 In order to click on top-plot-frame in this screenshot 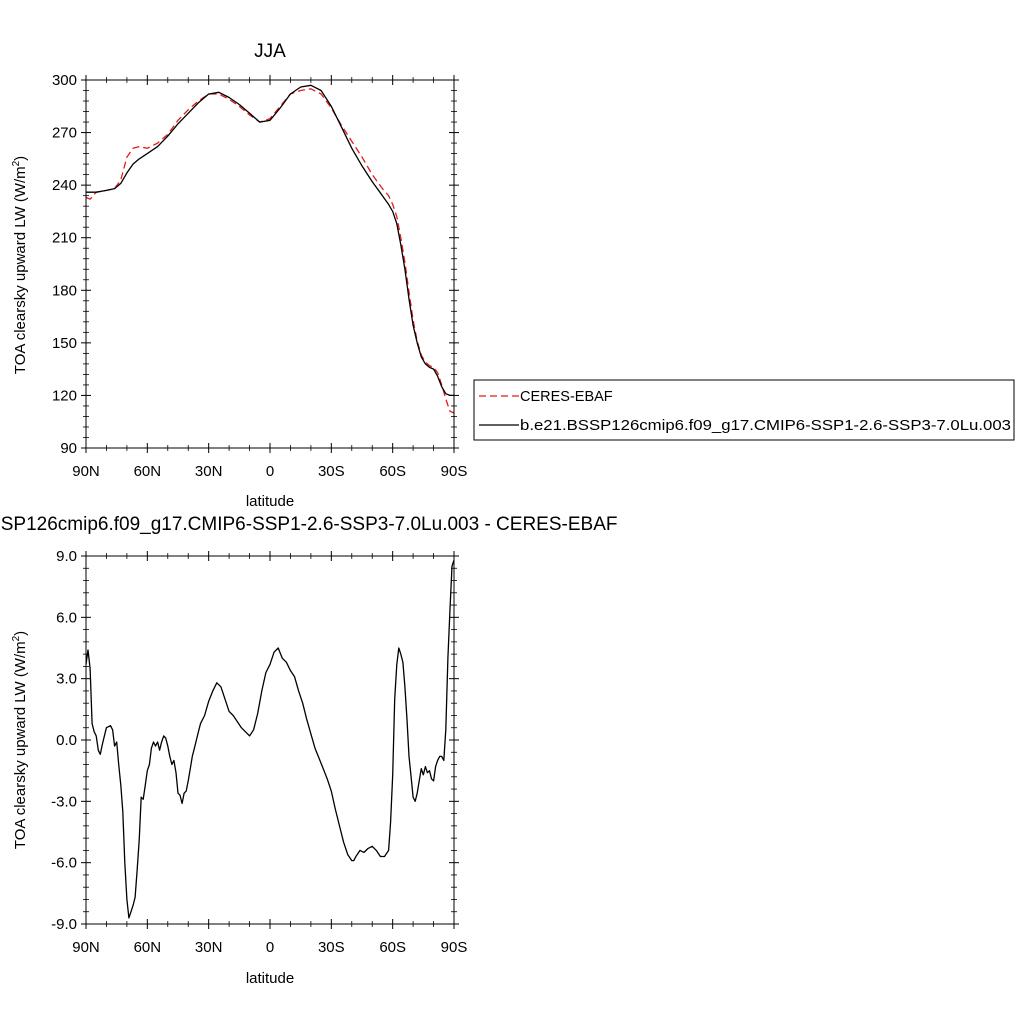, I will do `click(270, 264)`.